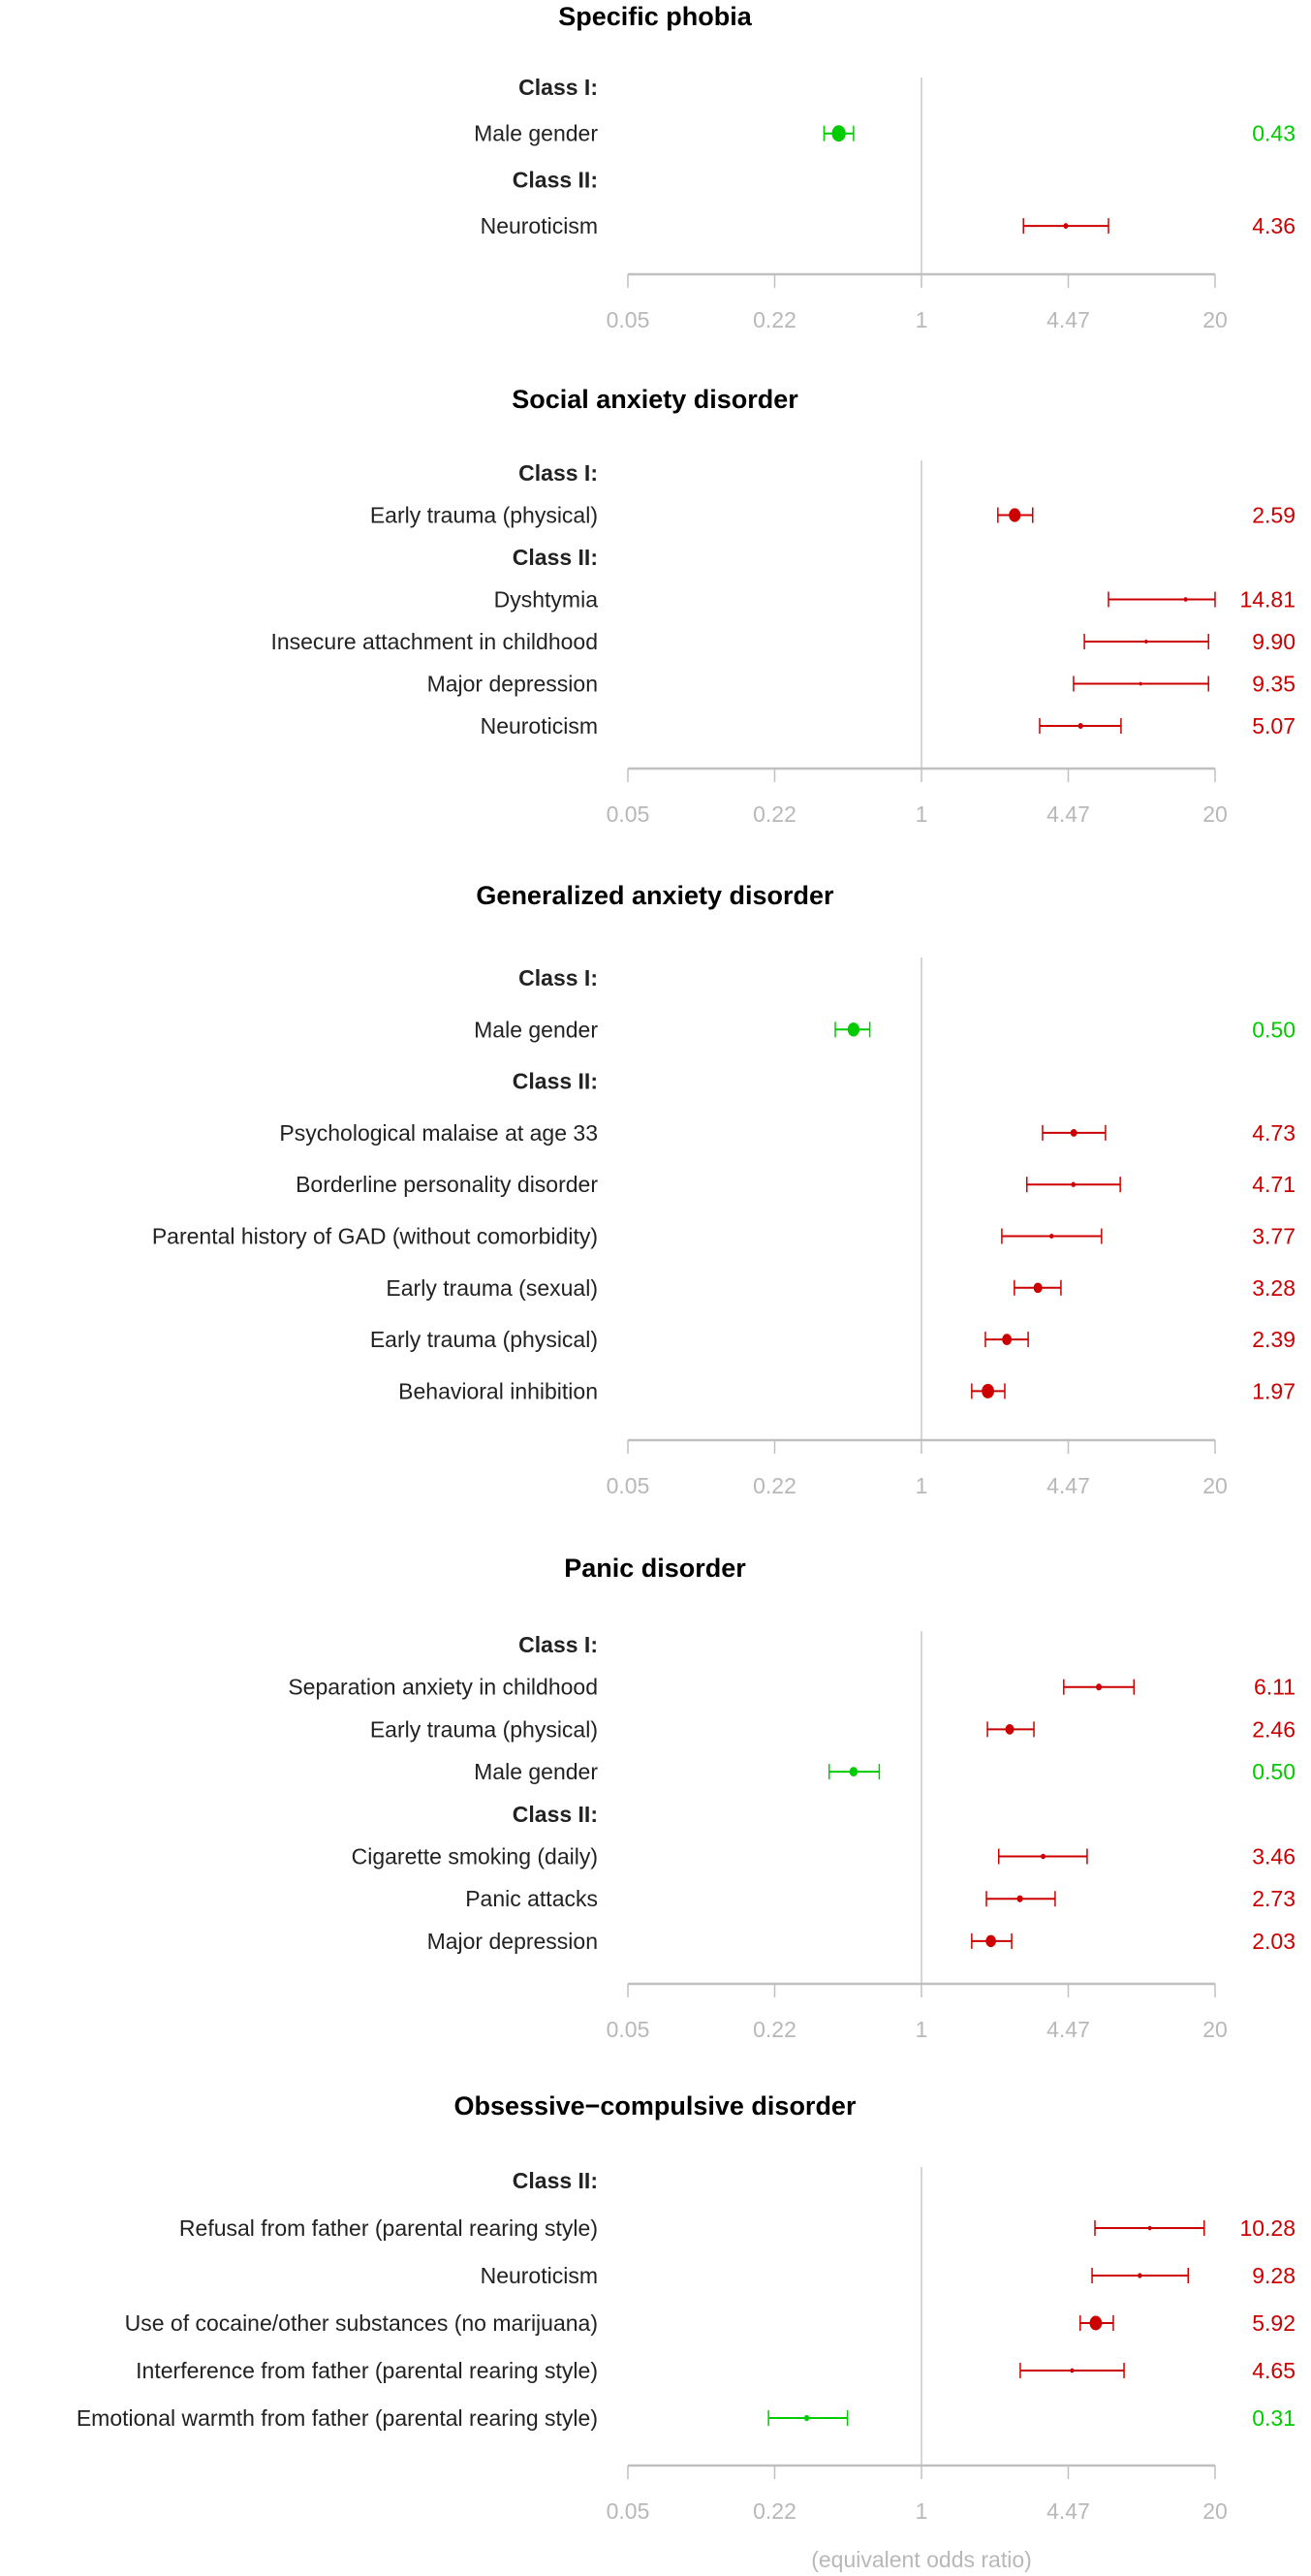 This screenshot has width=1311, height=2576. I want to click on forest-row: Neuroticism 5.07, so click(888, 725).